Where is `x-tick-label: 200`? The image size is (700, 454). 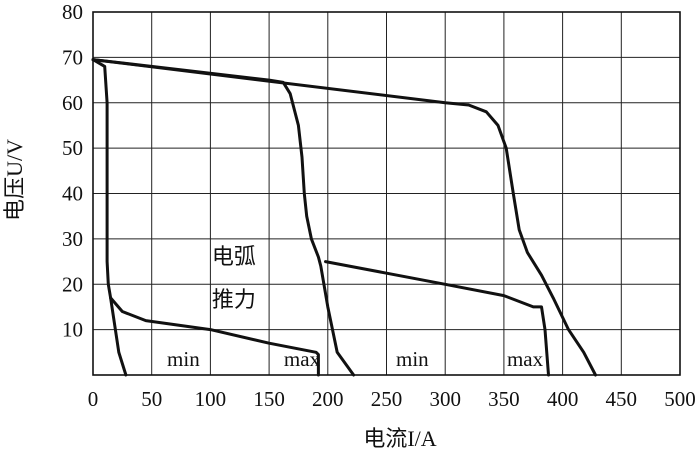
x-tick-label: 200 is located at coordinates (328, 399).